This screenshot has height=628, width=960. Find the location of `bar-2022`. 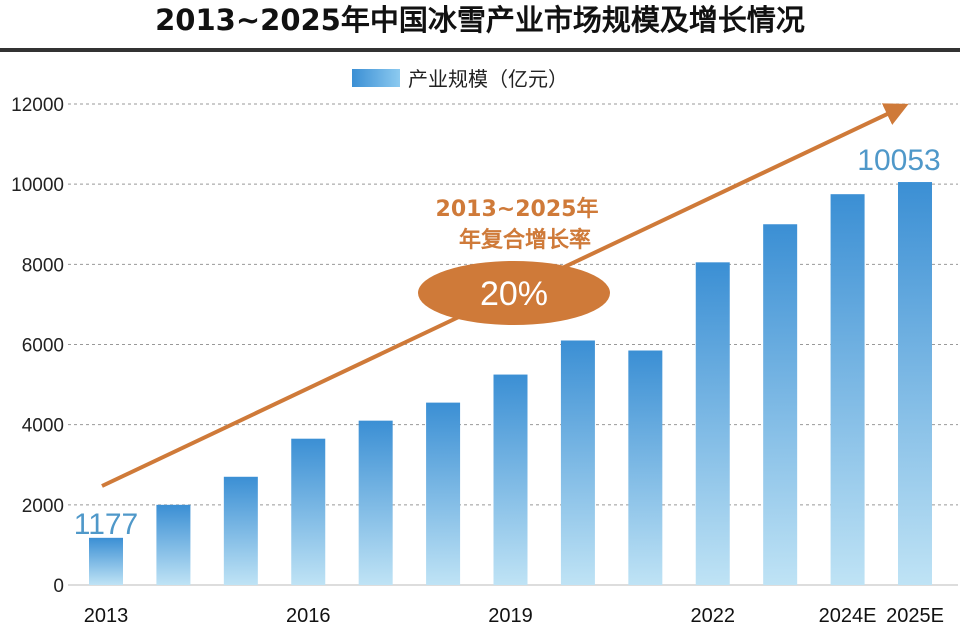

bar-2022 is located at coordinates (712, 423).